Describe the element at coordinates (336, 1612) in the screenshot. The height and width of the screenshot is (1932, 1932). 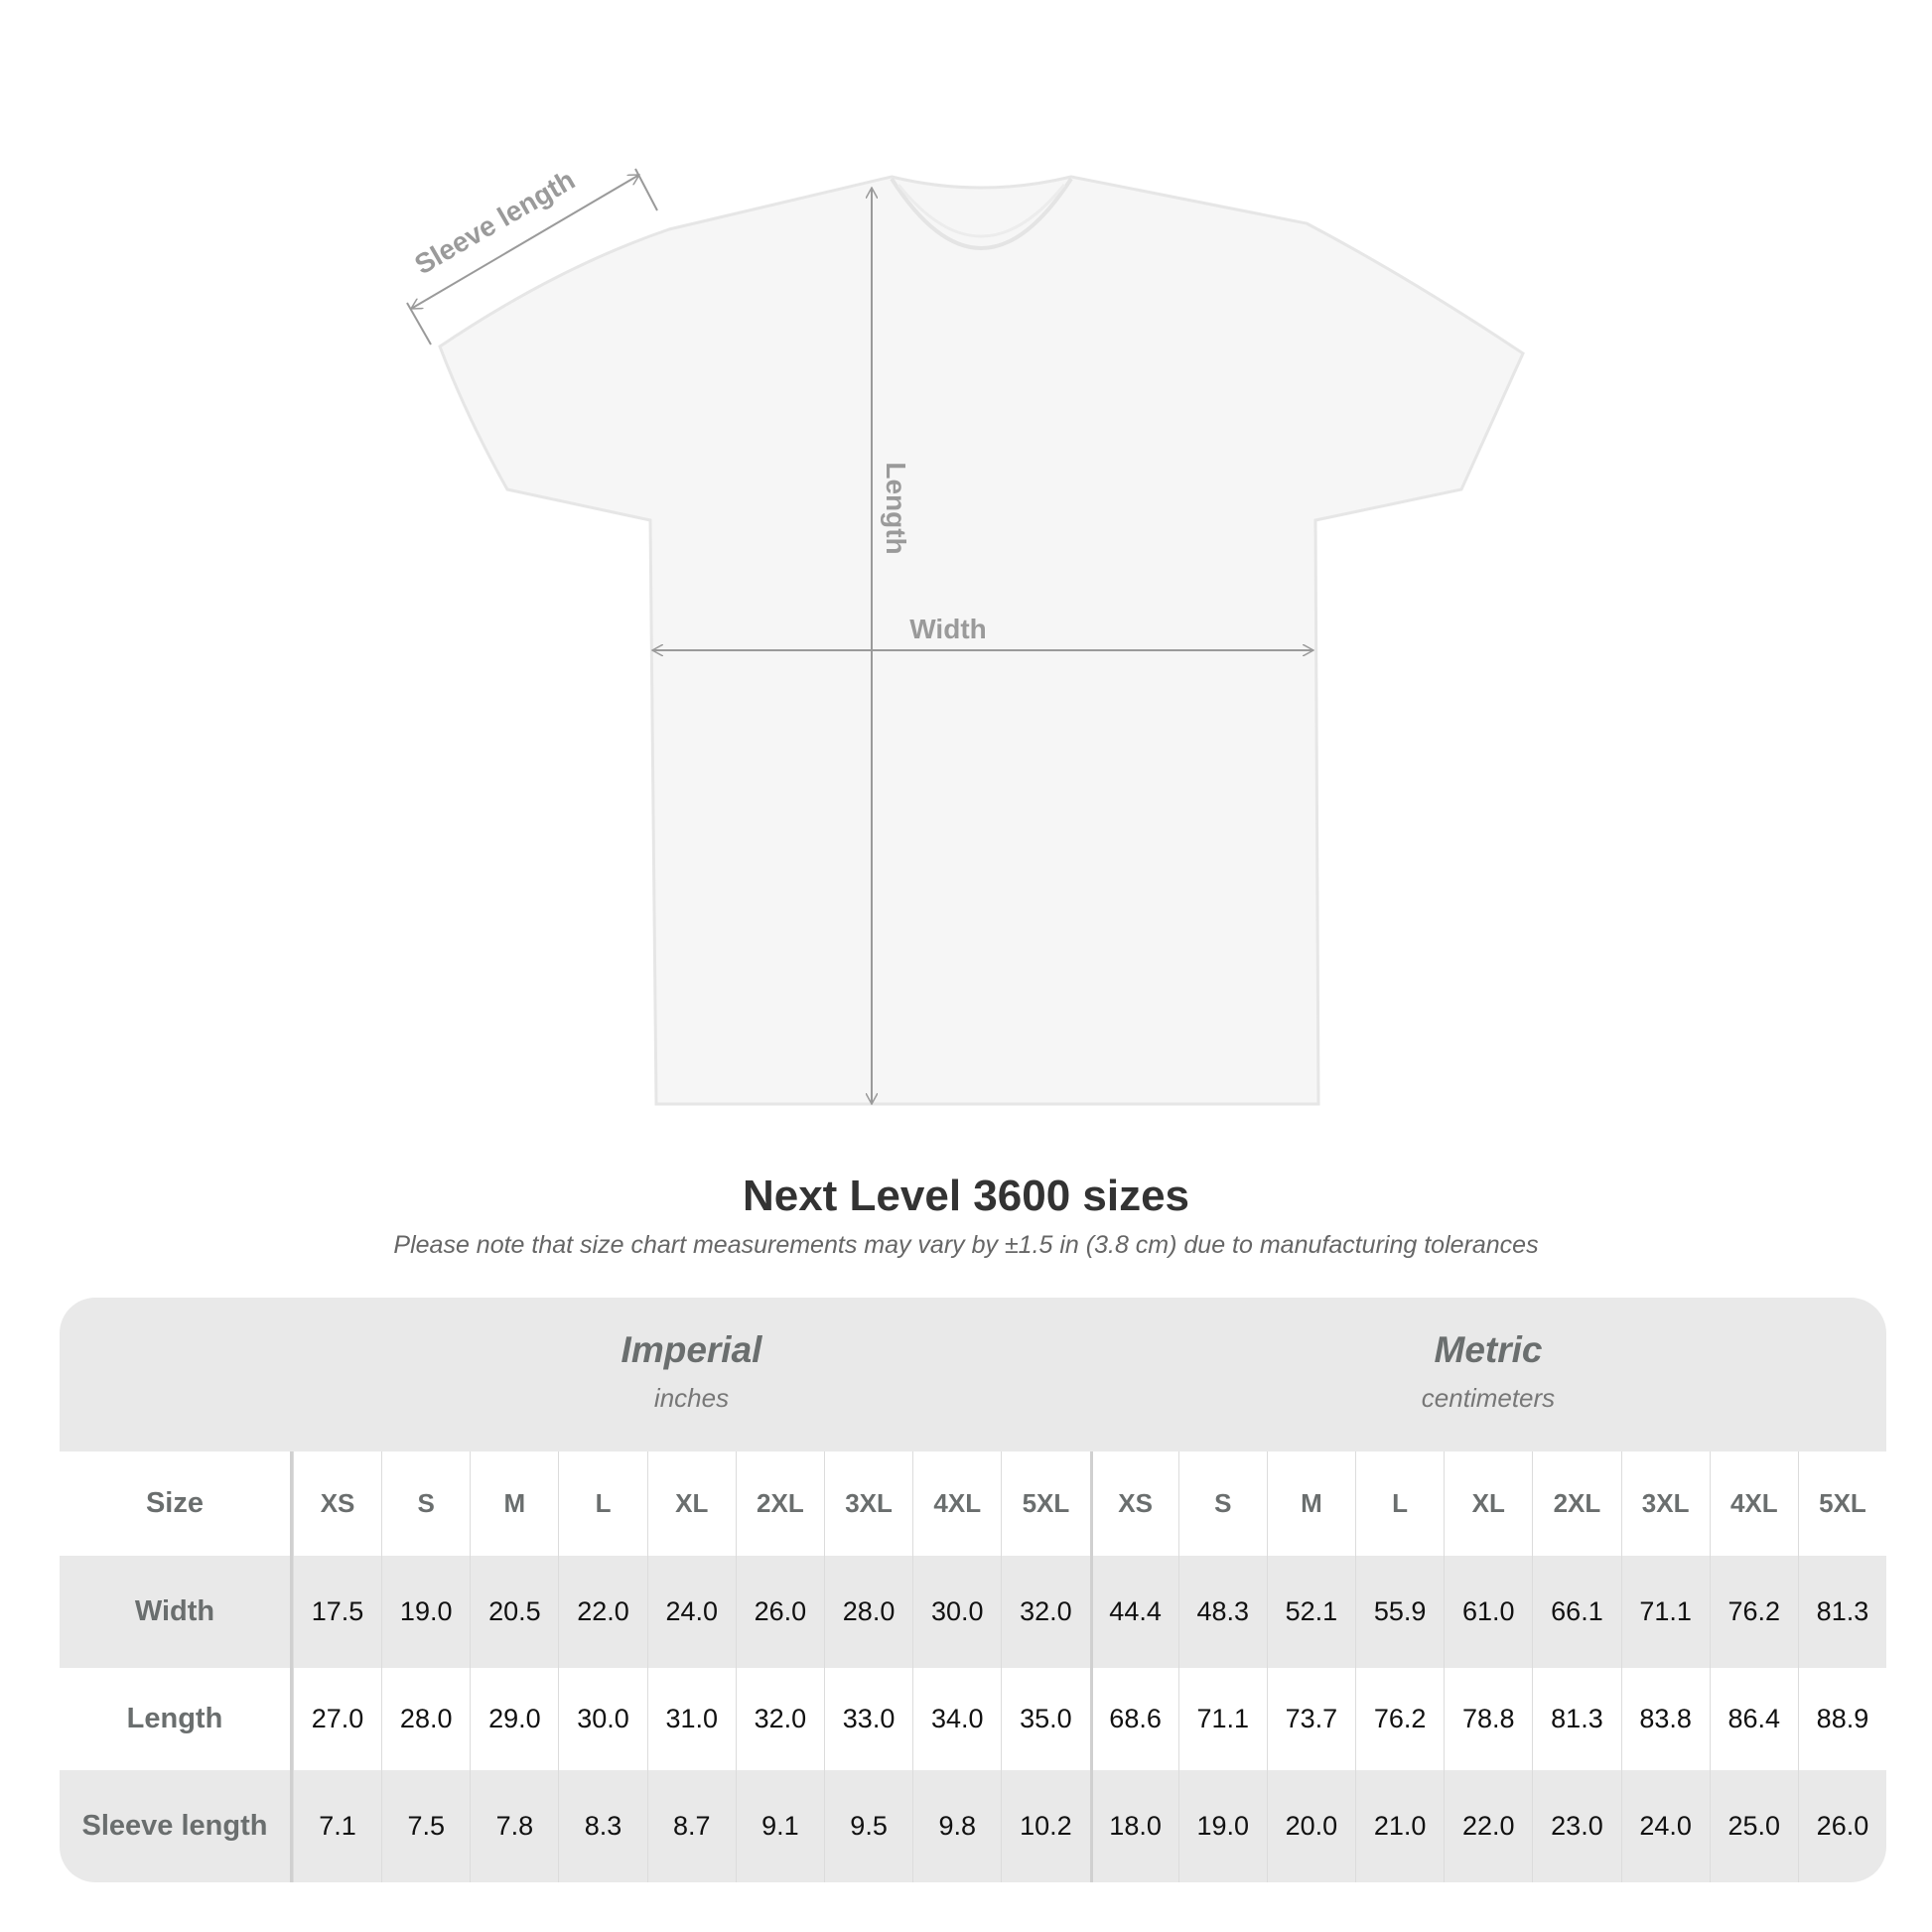
I see `cell-imperial: 17.5` at that location.